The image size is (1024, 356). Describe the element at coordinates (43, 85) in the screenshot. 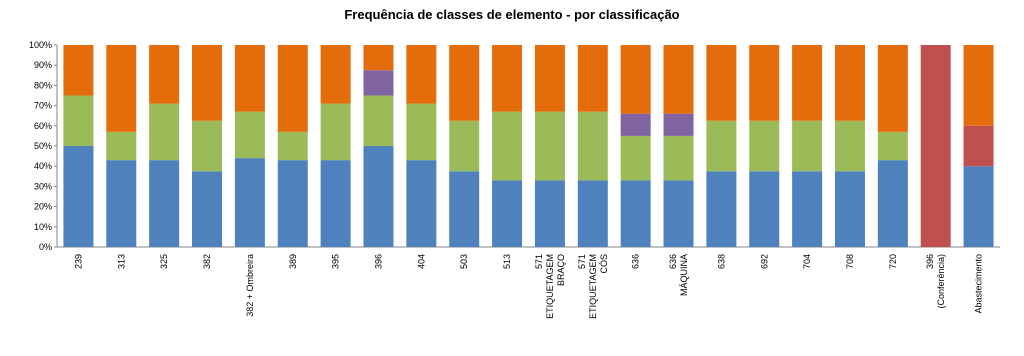

I see `y-tick-label: 80%` at that location.